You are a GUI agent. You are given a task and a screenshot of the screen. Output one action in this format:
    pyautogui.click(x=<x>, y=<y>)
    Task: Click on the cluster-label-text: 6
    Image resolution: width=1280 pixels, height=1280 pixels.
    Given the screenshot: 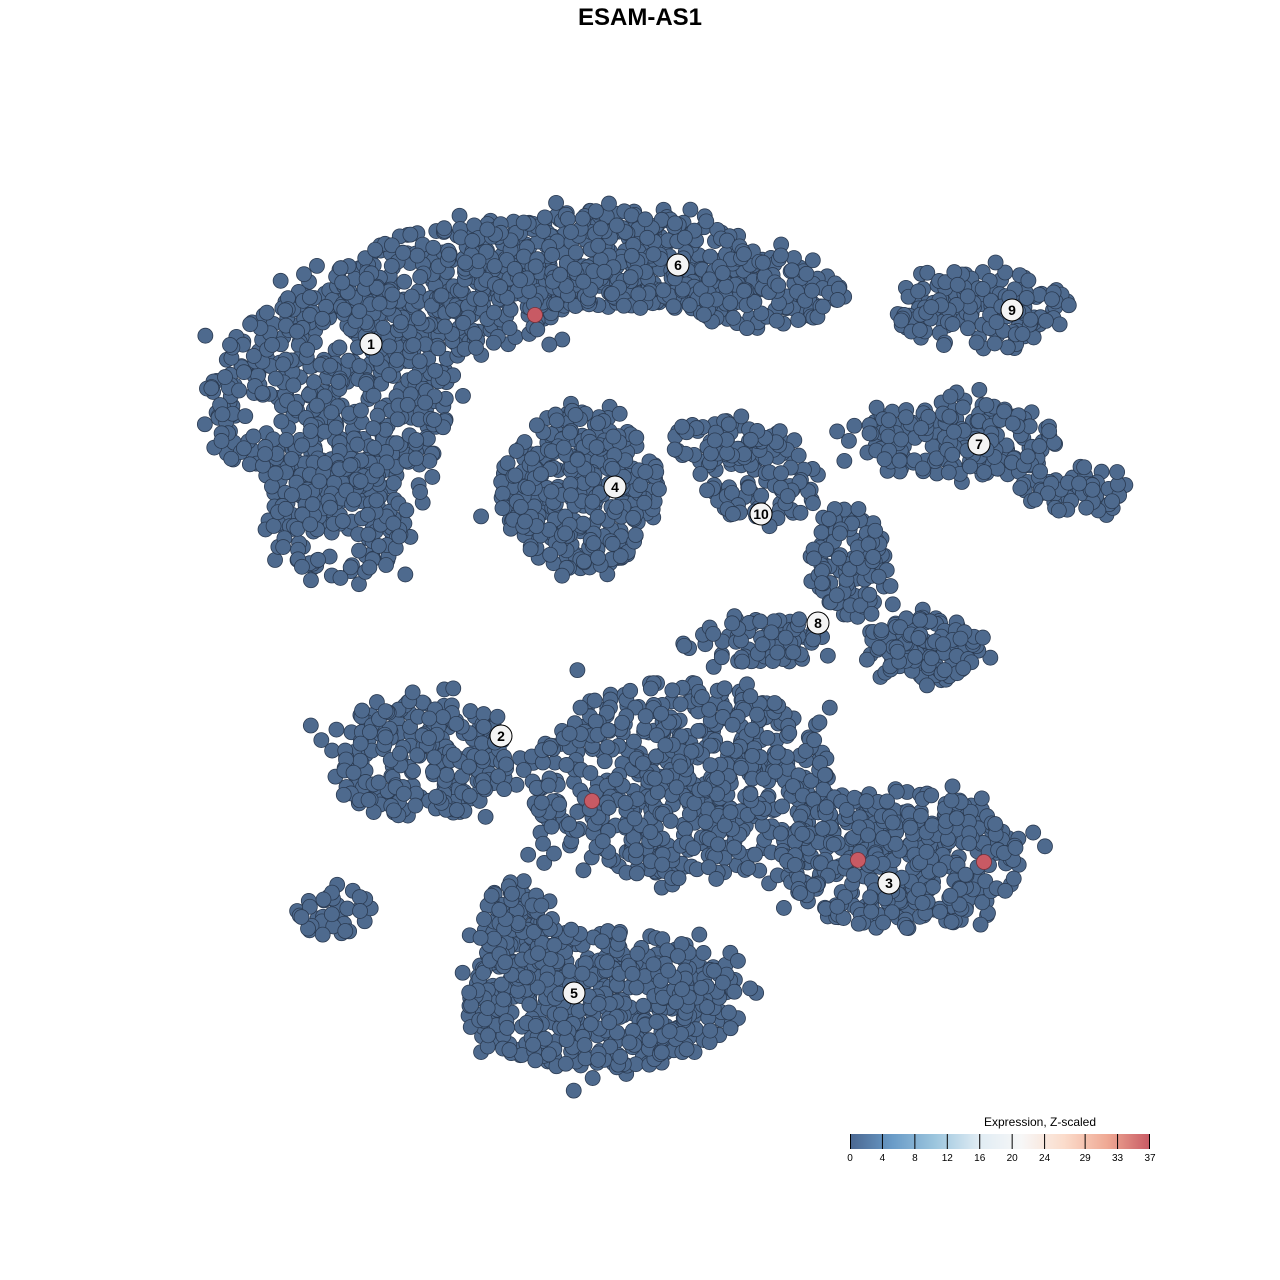 What is the action you would take?
    pyautogui.click(x=678, y=265)
    